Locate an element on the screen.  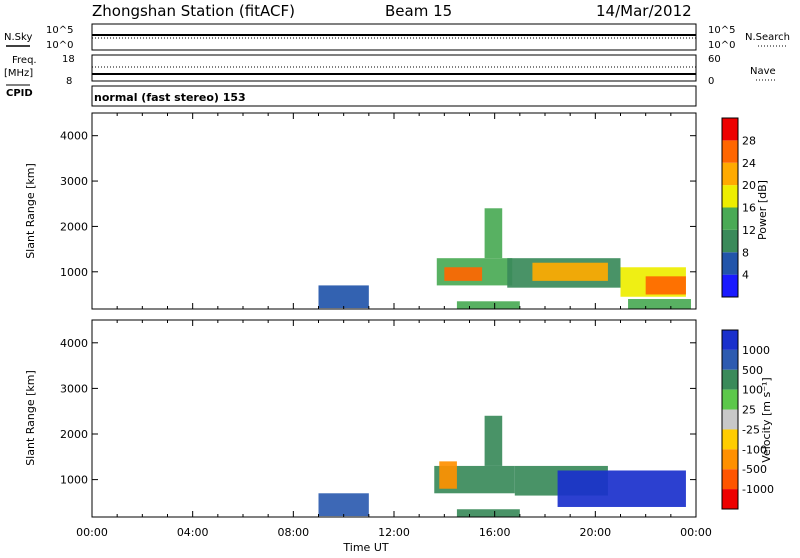
noise-tick-high-right: 10^5 is located at coordinates (721, 30).